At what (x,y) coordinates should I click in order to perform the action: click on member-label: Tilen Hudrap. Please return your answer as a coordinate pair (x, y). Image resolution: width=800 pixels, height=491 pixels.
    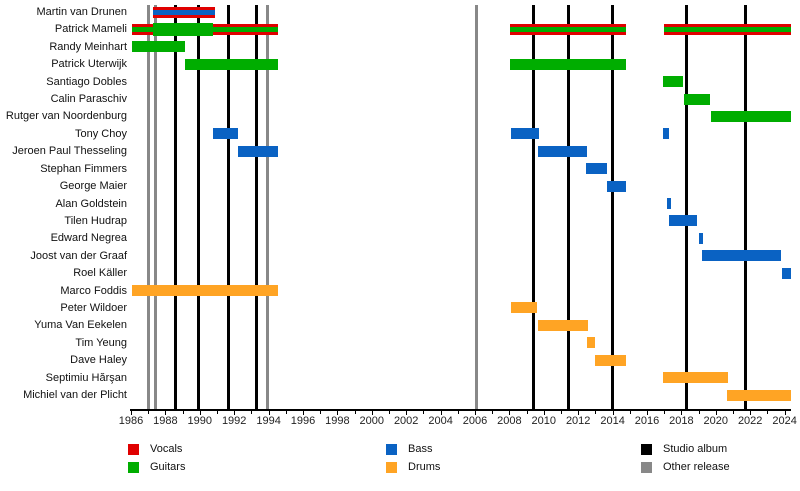
    Looking at the image, I should click on (95, 220).